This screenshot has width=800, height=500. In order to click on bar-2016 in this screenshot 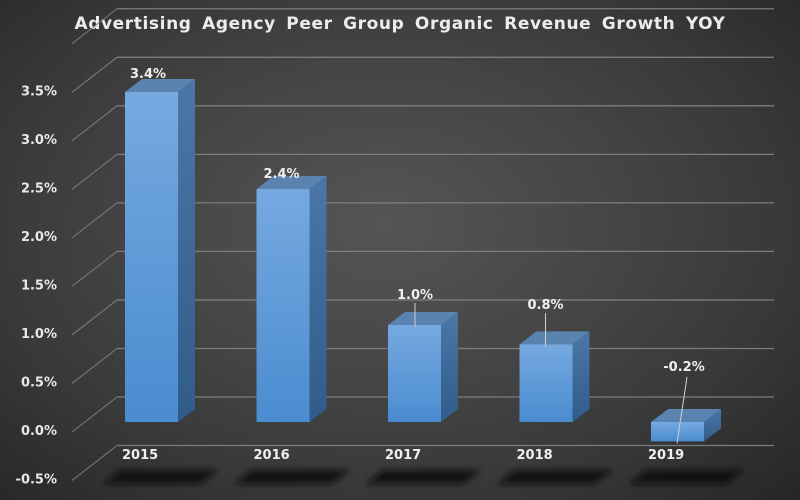, I will do `click(291, 299)`.